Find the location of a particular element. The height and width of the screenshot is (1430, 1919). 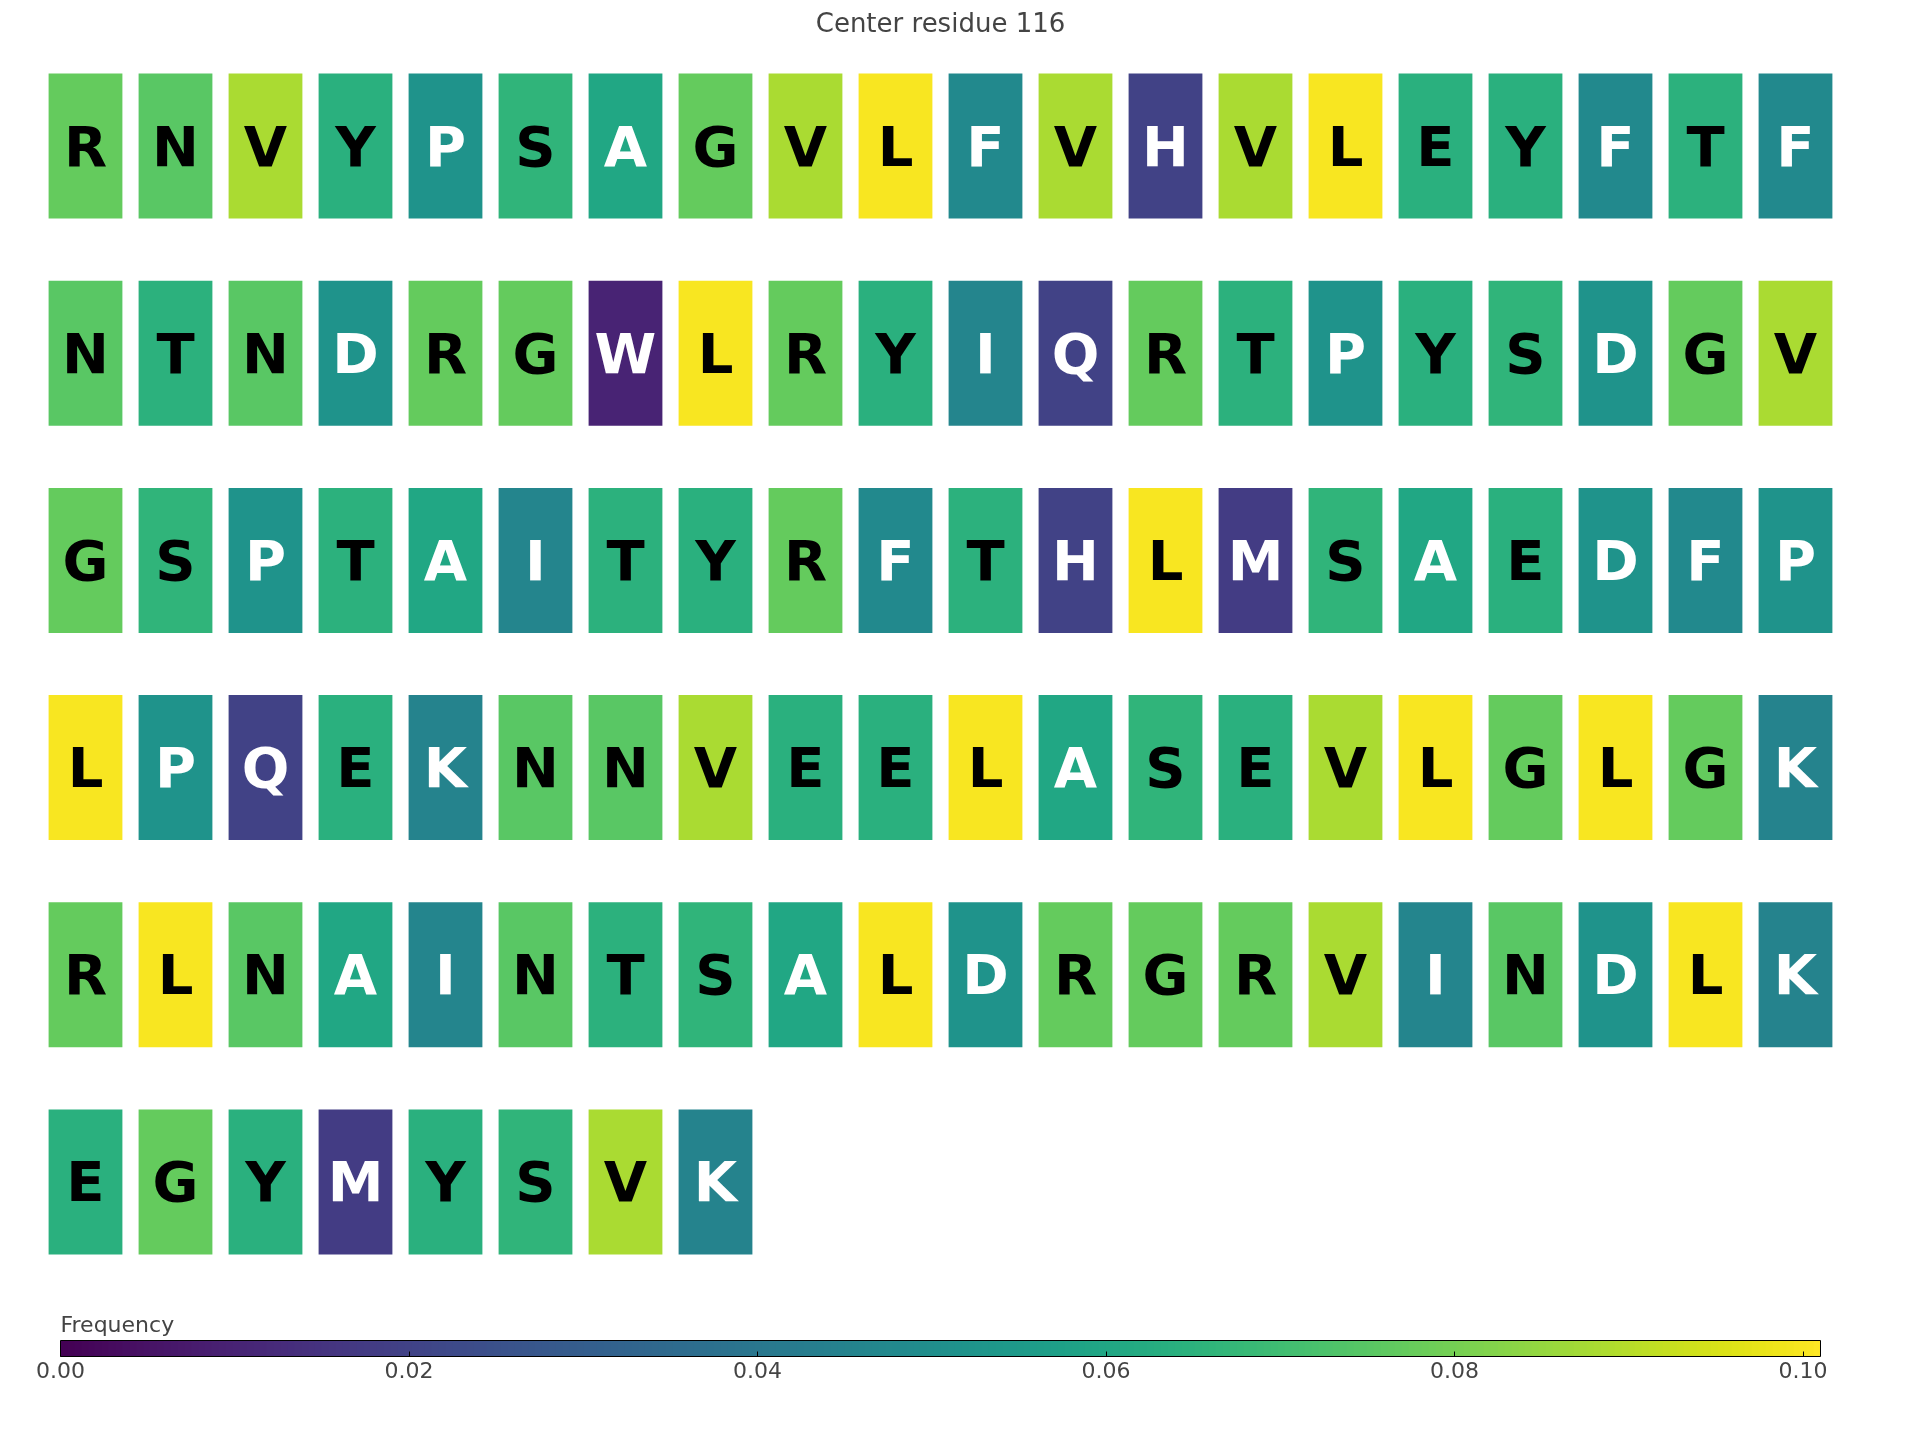

color-bar-title: Frequency is located at coordinates (117, 1324).